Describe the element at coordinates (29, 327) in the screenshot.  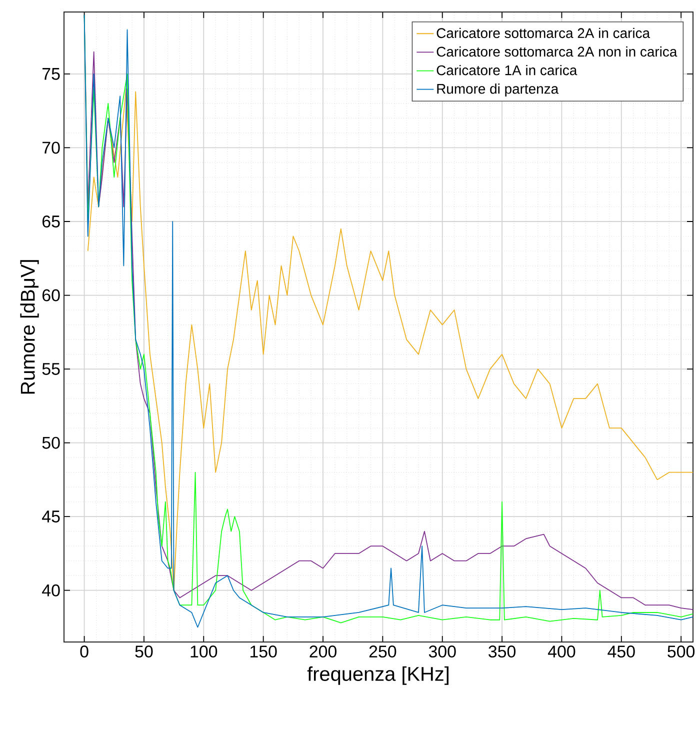
I see `y-axis-title: Rumore [dBμV]` at that location.